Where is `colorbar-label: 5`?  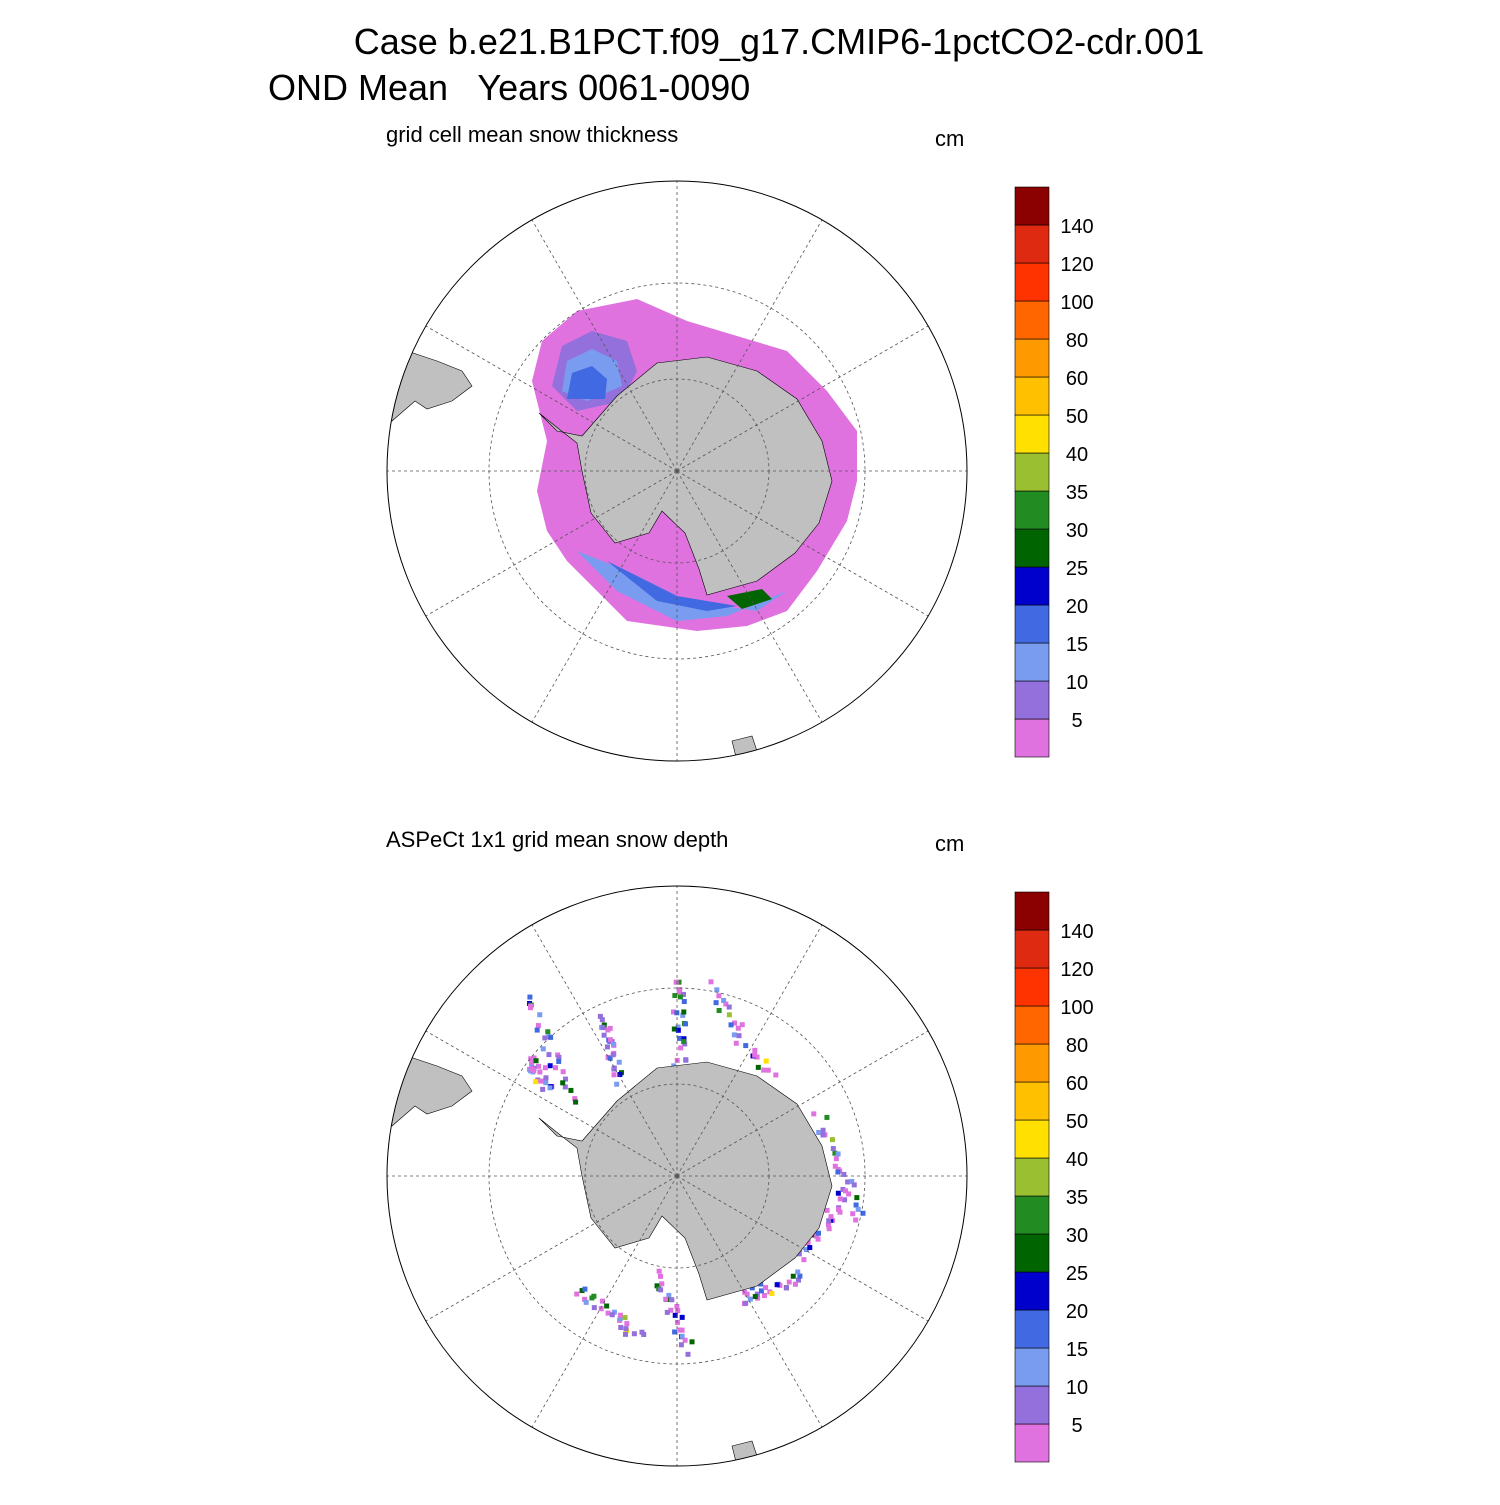
colorbar-label: 5 is located at coordinates (1076, 721).